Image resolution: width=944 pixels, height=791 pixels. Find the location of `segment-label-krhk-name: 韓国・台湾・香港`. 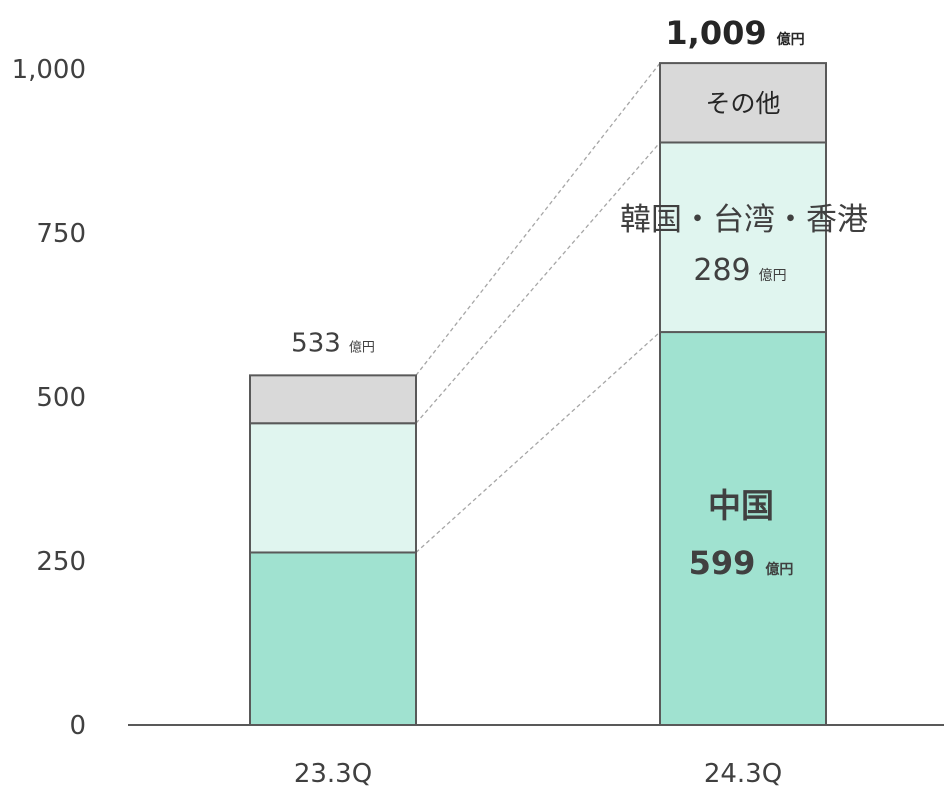

segment-label-krhk-name: 韓国・台湾・香港 is located at coordinates (744, 220).